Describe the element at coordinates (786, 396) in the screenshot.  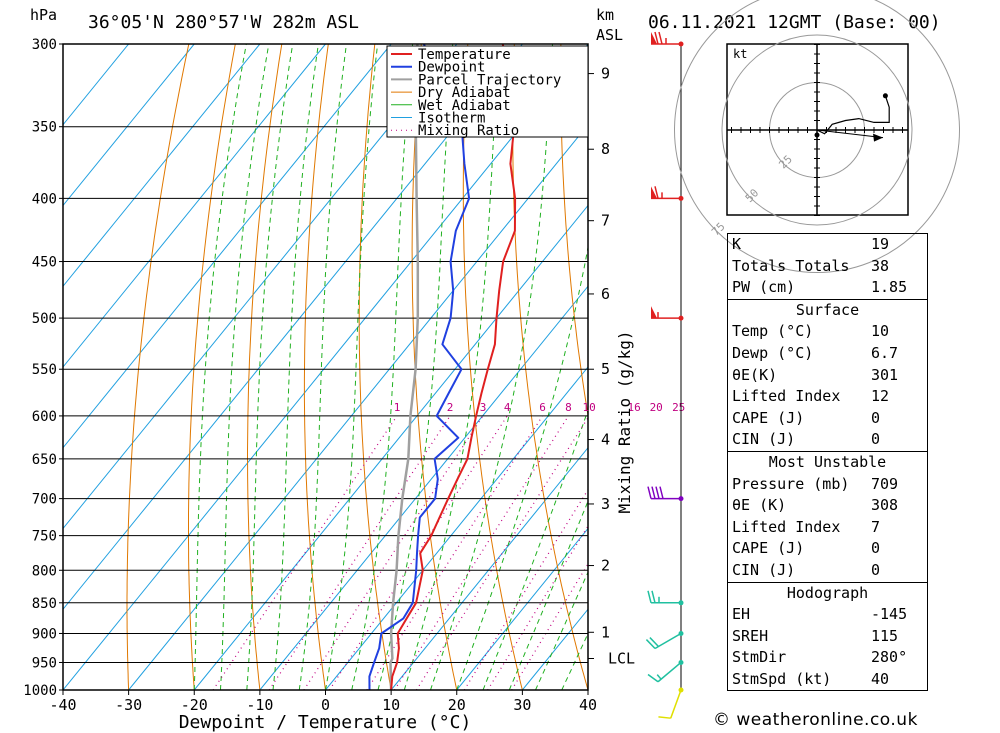
I see `surface-li-label: Lifted Index` at that location.